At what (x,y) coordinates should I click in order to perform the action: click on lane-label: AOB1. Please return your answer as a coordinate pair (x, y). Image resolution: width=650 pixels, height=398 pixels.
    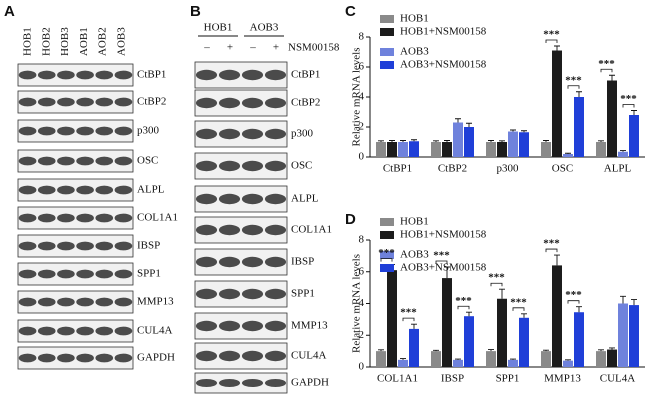
    Looking at the image, I should click on (84, 41).